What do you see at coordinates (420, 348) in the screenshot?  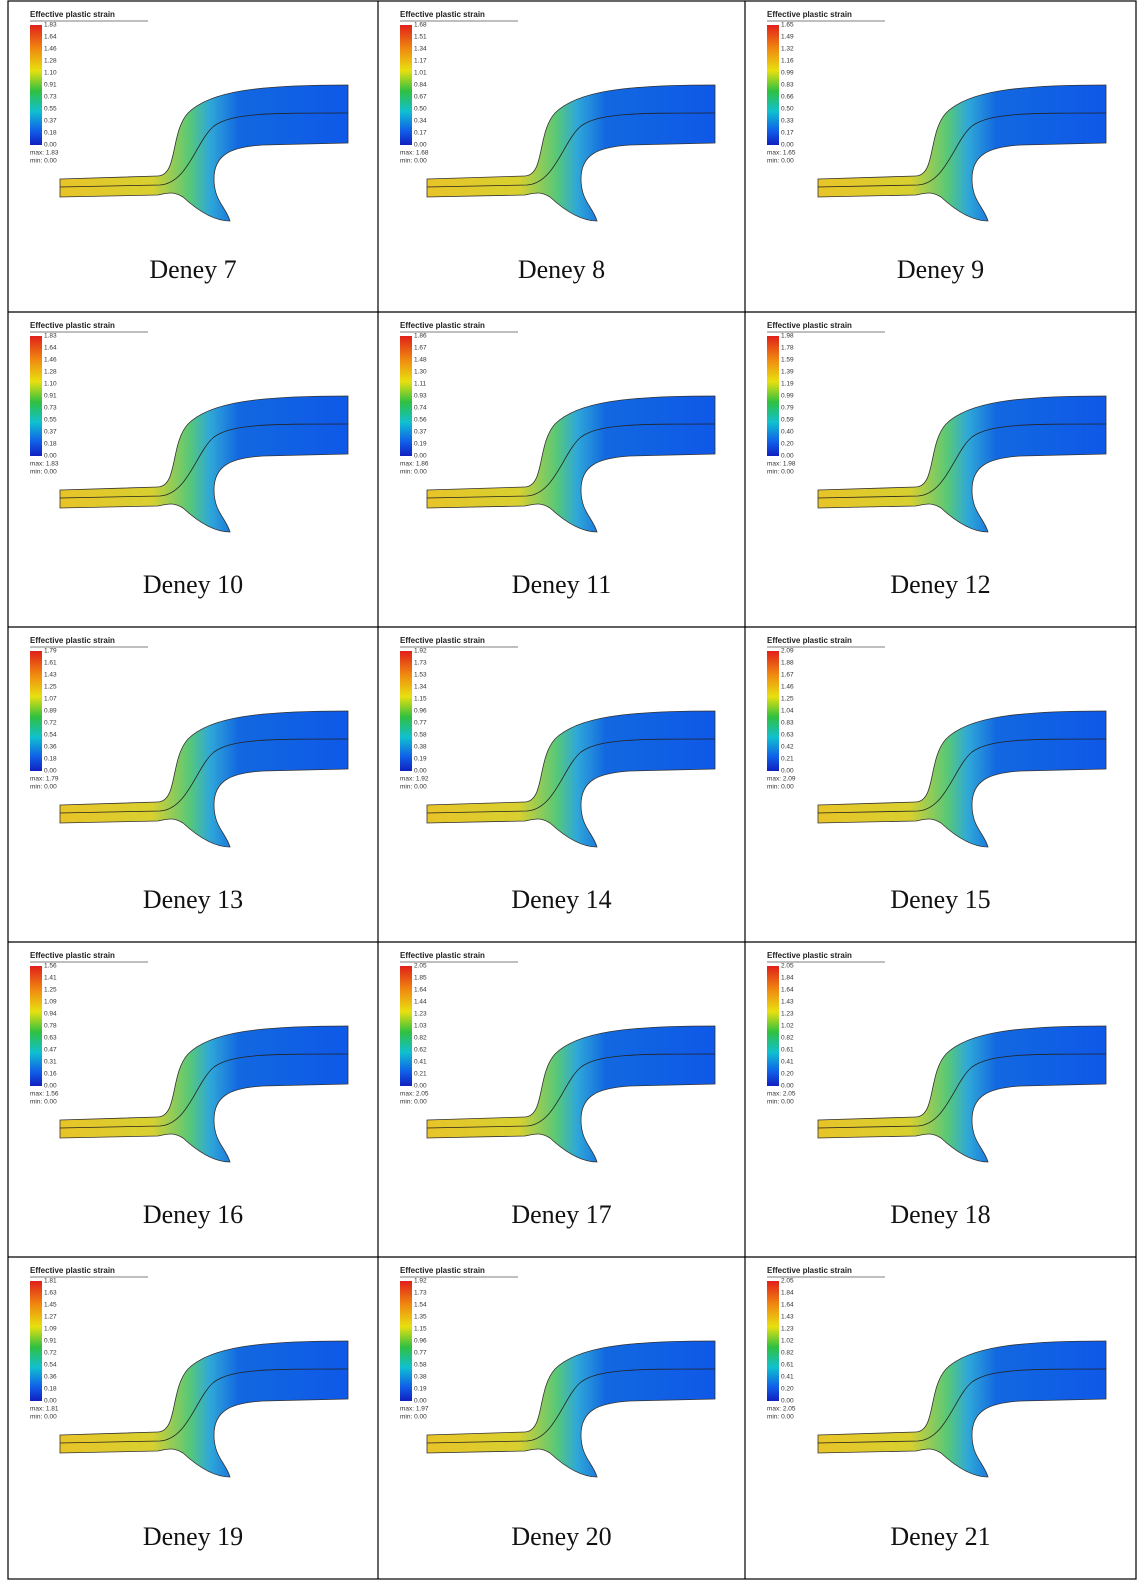 I see `legend-tick: 1.67` at bounding box center [420, 348].